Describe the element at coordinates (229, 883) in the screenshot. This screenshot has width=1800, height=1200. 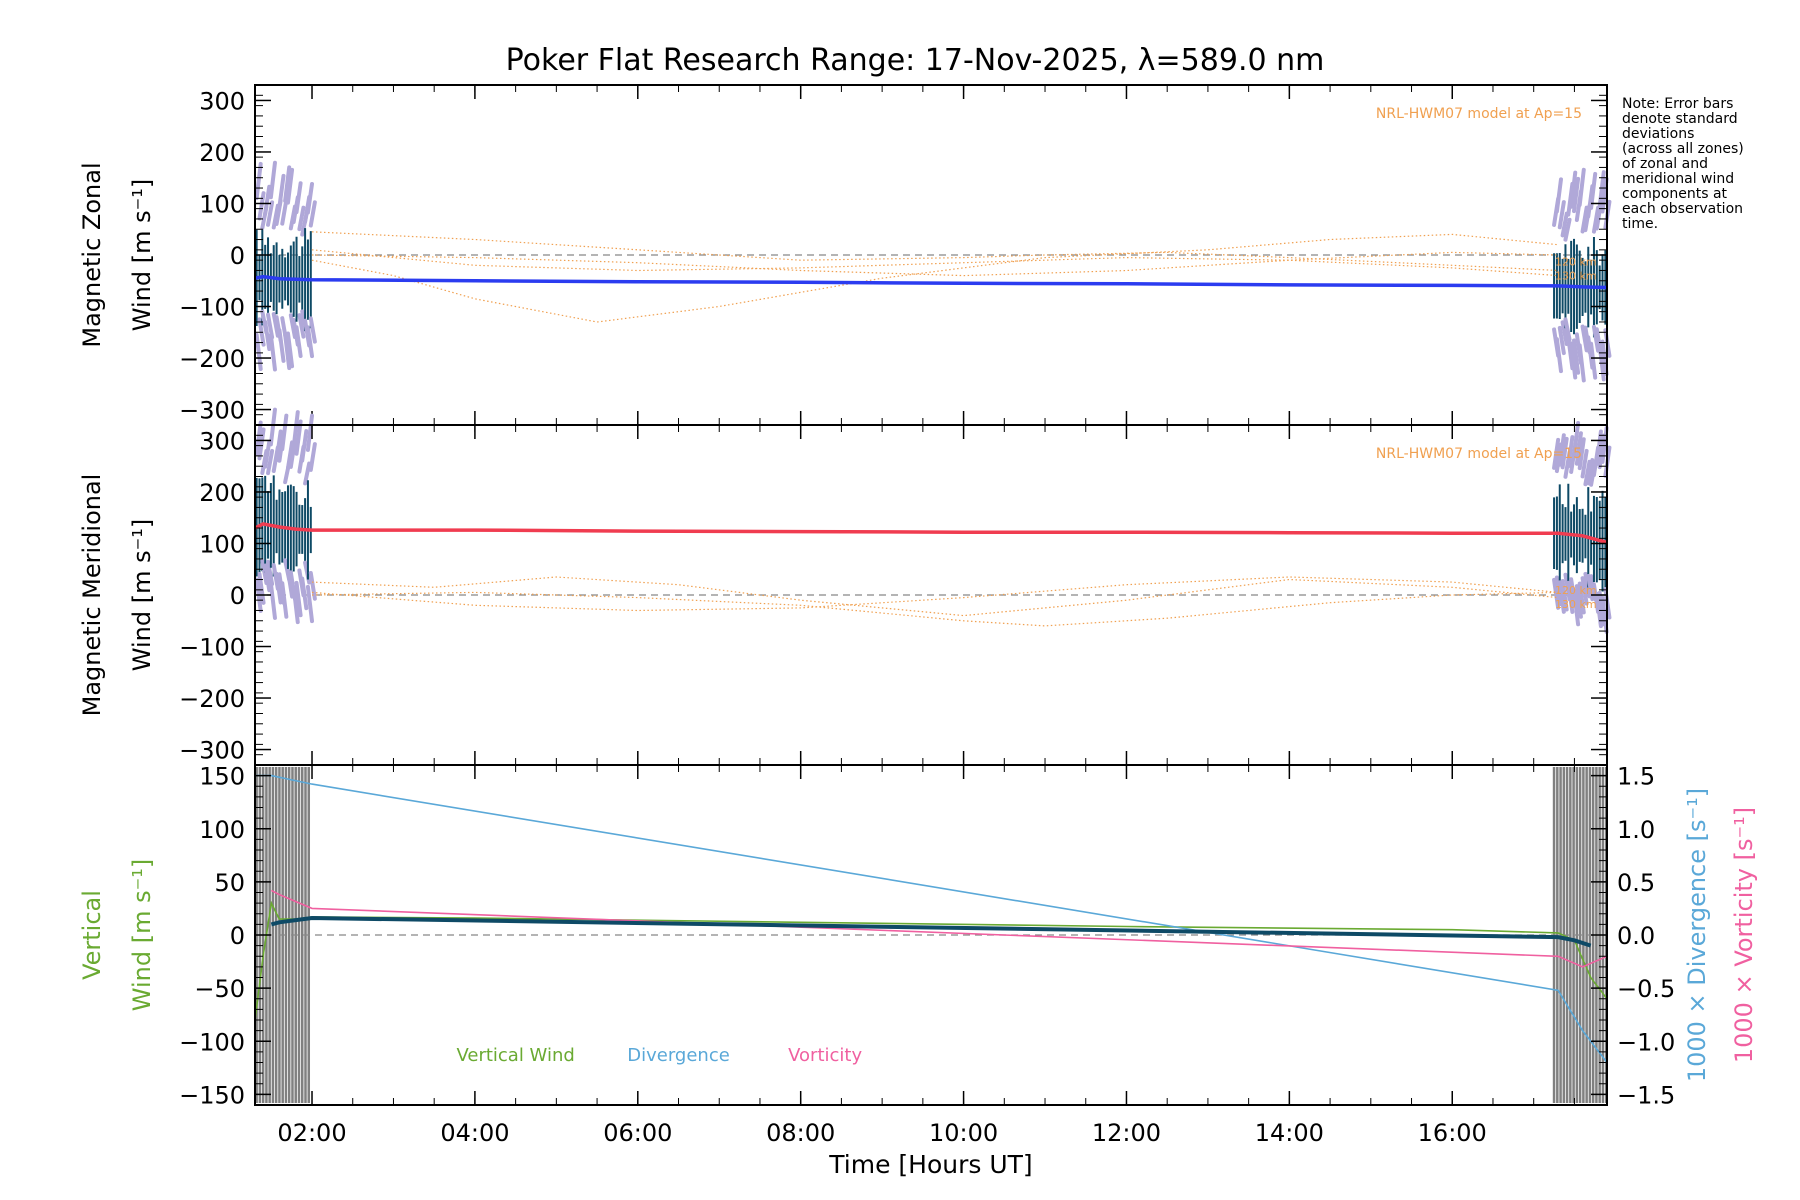
I see `y-tick-label: 50` at that location.